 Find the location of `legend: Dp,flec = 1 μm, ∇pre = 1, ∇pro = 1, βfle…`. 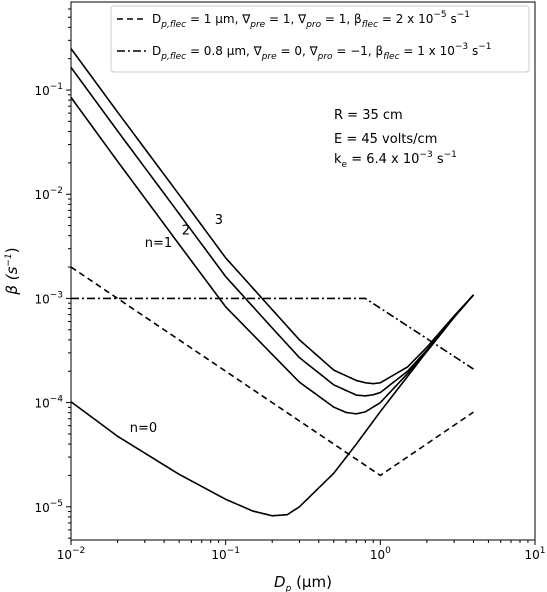

legend: Dp,flec = 1 μm, ∇pre = 1, ∇pro = 1, βfle… is located at coordinates (320, 39).